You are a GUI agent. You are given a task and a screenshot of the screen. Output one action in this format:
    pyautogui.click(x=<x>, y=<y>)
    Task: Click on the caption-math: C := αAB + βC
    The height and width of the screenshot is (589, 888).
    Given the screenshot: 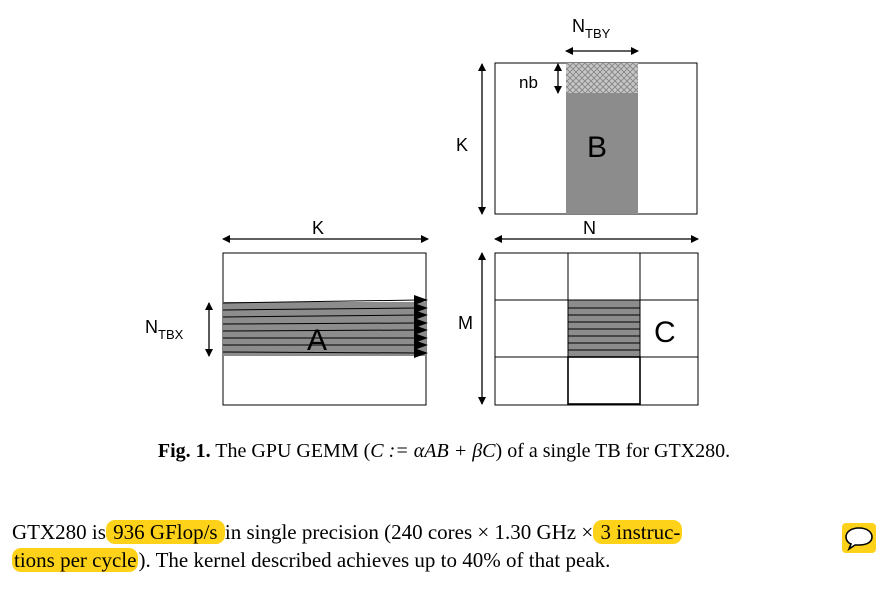 What is the action you would take?
    pyautogui.click(x=433, y=451)
    